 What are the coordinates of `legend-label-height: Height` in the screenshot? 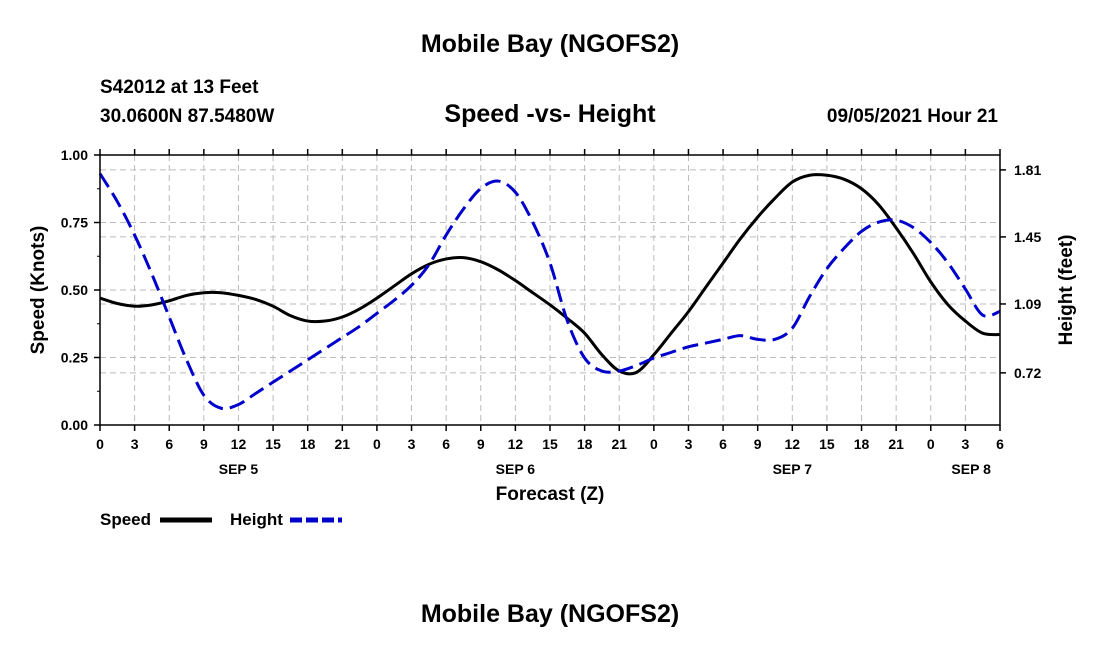 It's located at (256, 519).